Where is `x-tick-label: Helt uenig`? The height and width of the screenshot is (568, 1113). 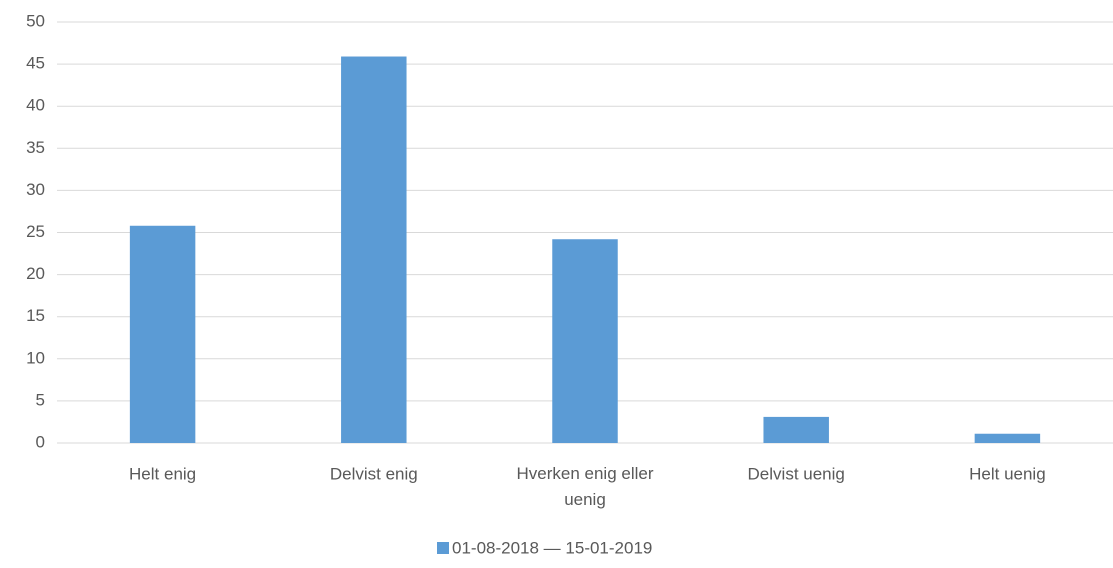 x-tick-label: Helt uenig is located at coordinates (1007, 473).